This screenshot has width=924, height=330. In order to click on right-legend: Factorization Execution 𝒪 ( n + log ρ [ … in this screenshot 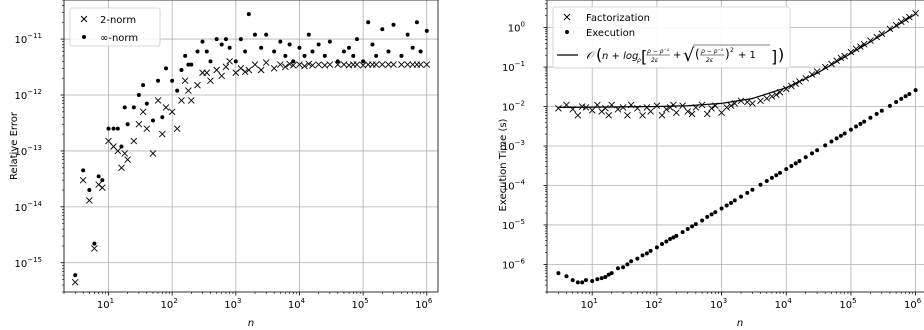, I will do `click(671, 37)`.